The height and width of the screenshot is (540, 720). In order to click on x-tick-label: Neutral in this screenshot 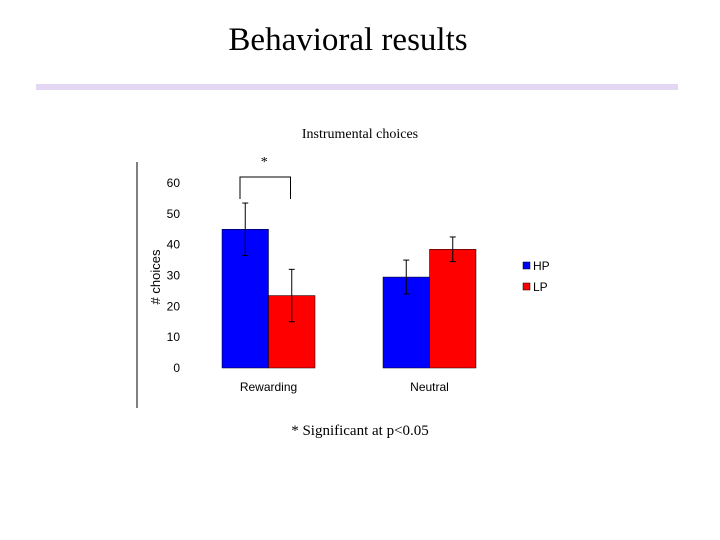, I will do `click(429, 387)`.